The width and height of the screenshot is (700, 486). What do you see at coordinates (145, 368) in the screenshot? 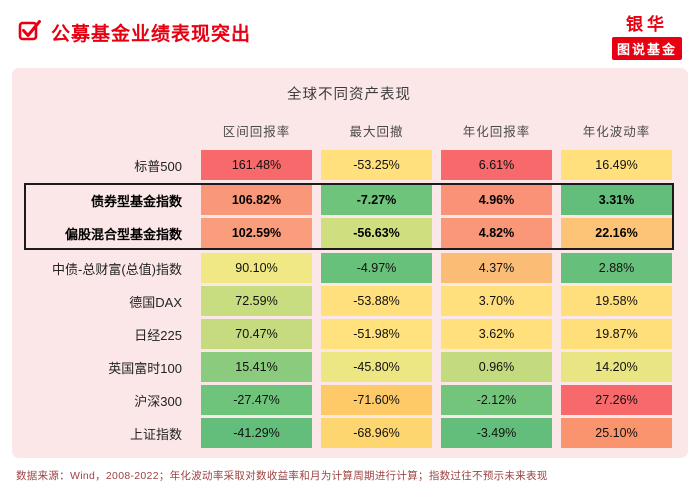
I see `row-label: 英国富时100` at bounding box center [145, 368].